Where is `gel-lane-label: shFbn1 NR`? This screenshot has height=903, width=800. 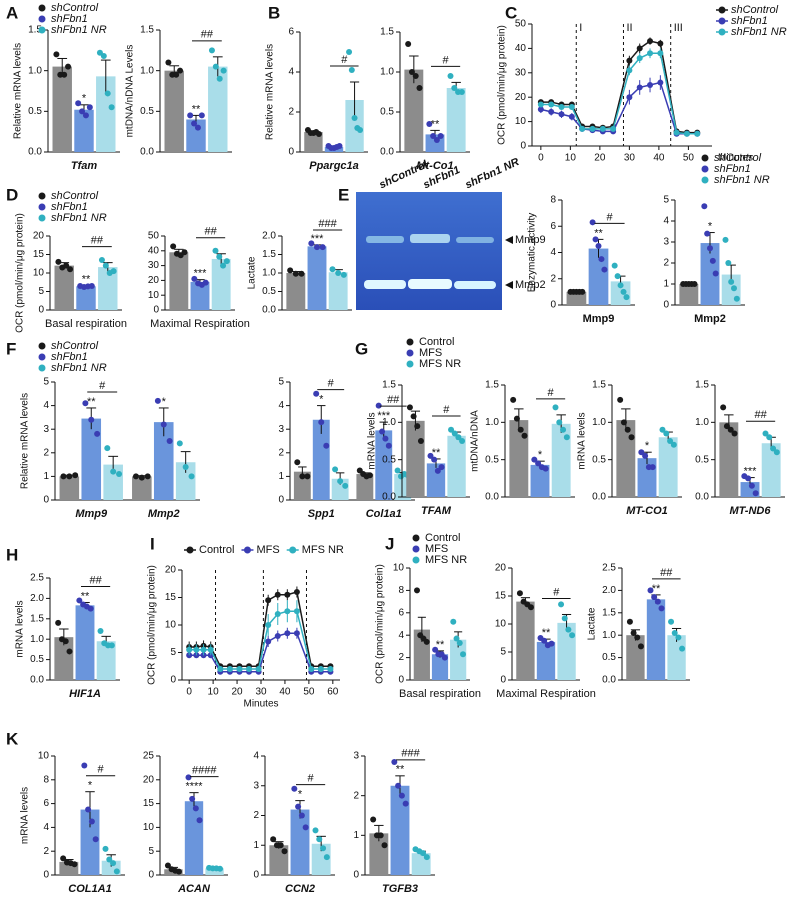
gel-lane-label: shFbn1 NR is located at coordinates (492, 173).